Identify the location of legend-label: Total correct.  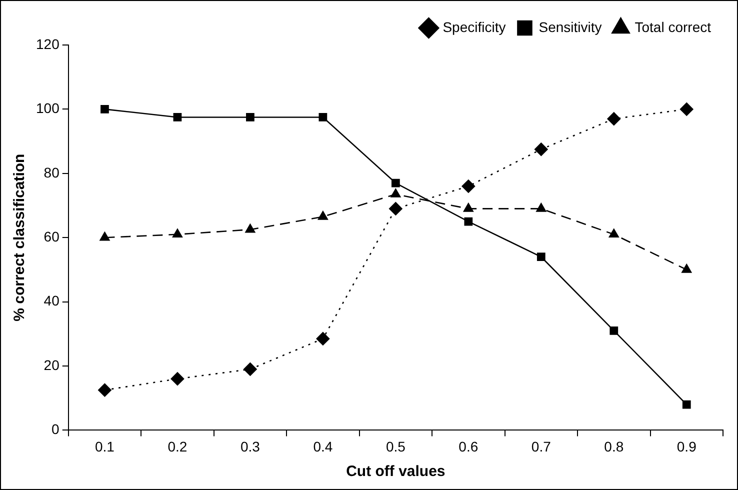
(673, 26).